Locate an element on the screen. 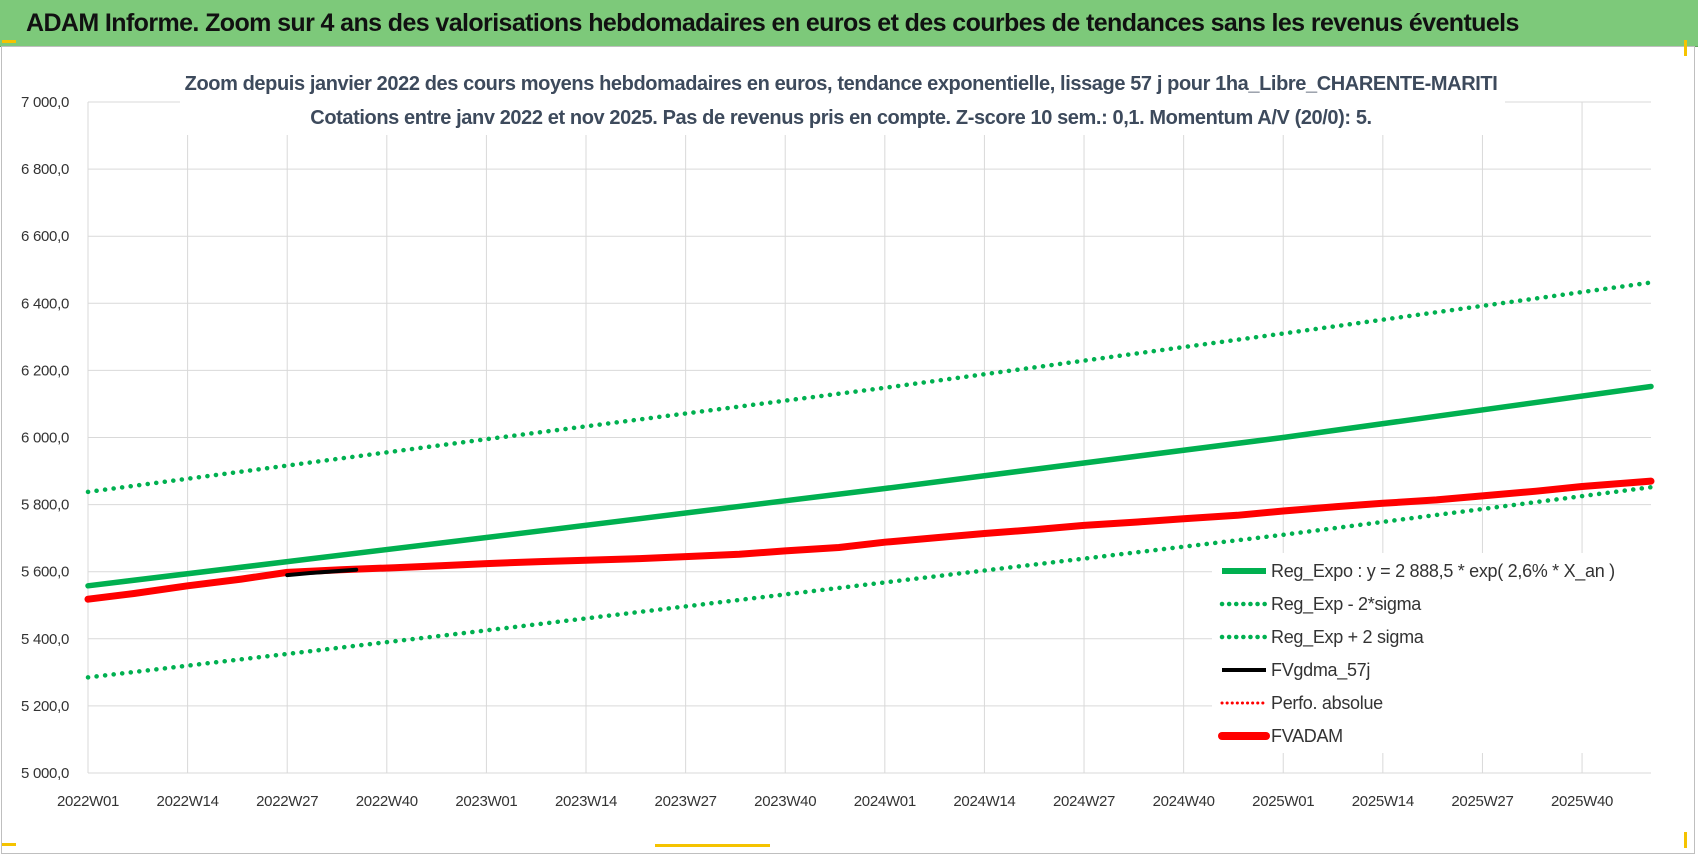  y-tick-label: 6 200,0 is located at coordinates (45, 370).